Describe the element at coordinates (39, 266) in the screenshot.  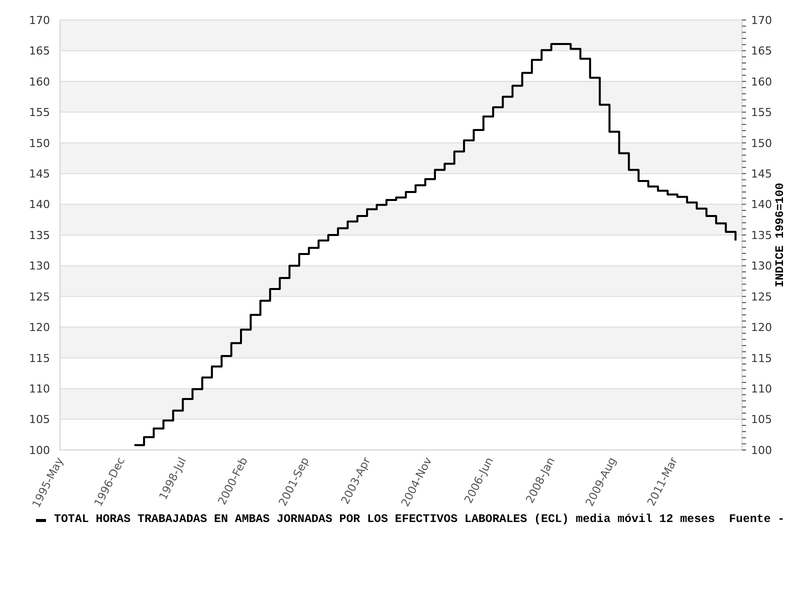
I see `y-tick-label: 130` at that location.